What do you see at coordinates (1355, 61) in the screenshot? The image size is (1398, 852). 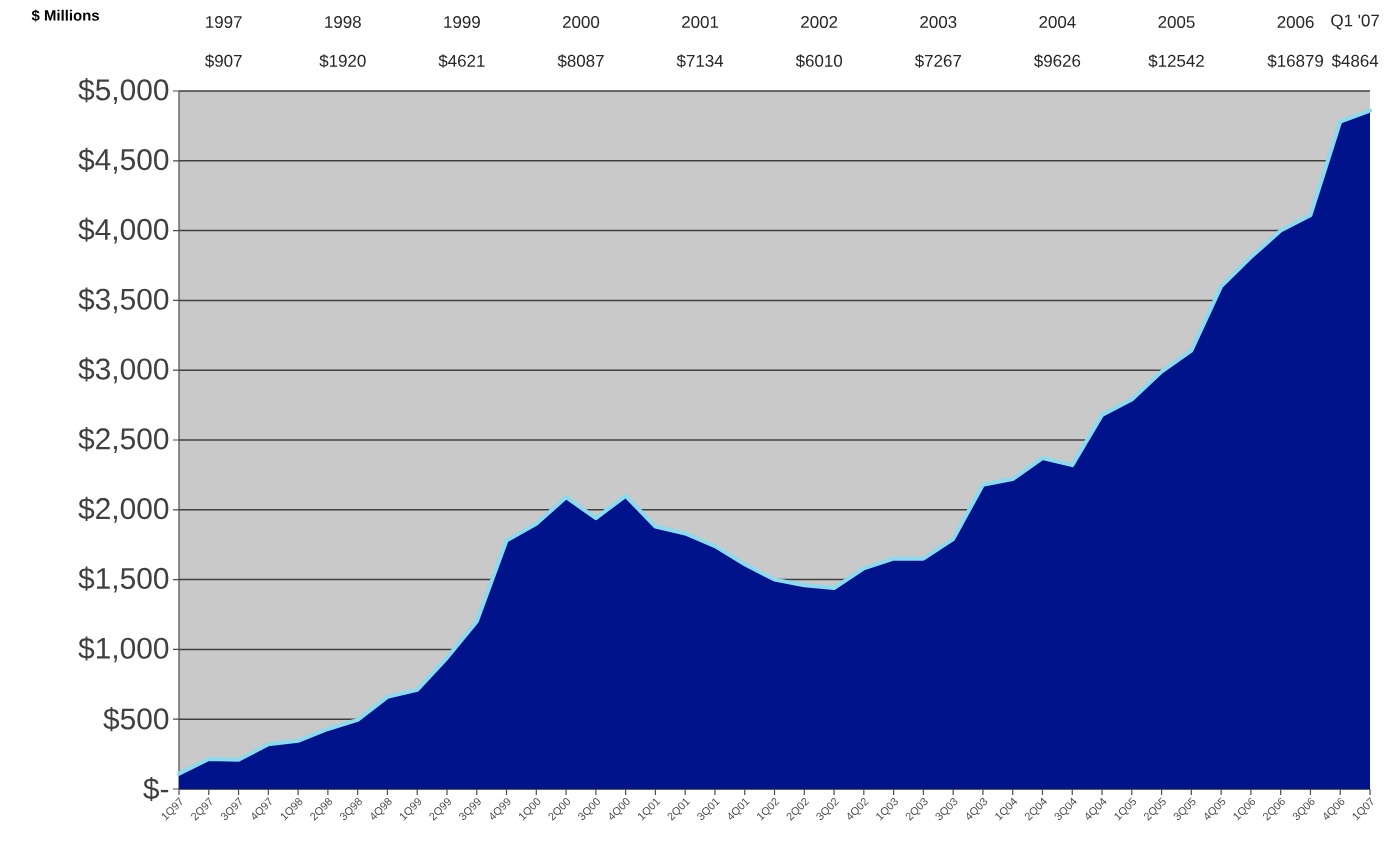 I see `text: $4864` at bounding box center [1355, 61].